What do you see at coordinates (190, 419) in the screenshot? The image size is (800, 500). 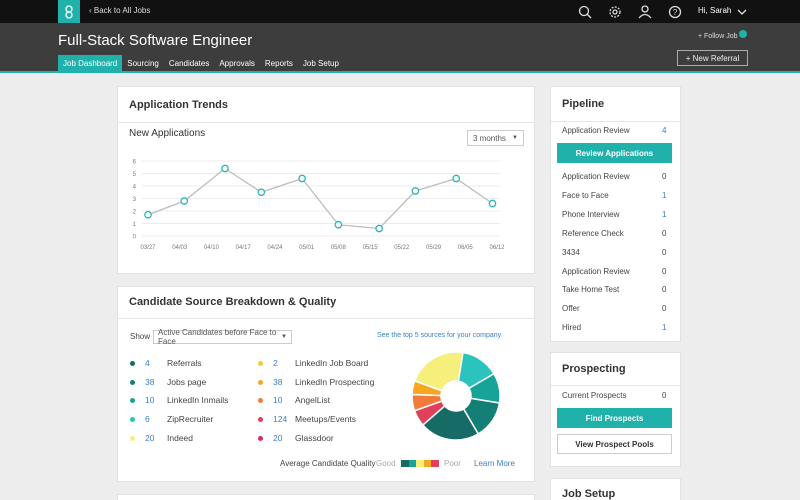 I see `legend-name: ZipRecruiter` at bounding box center [190, 419].